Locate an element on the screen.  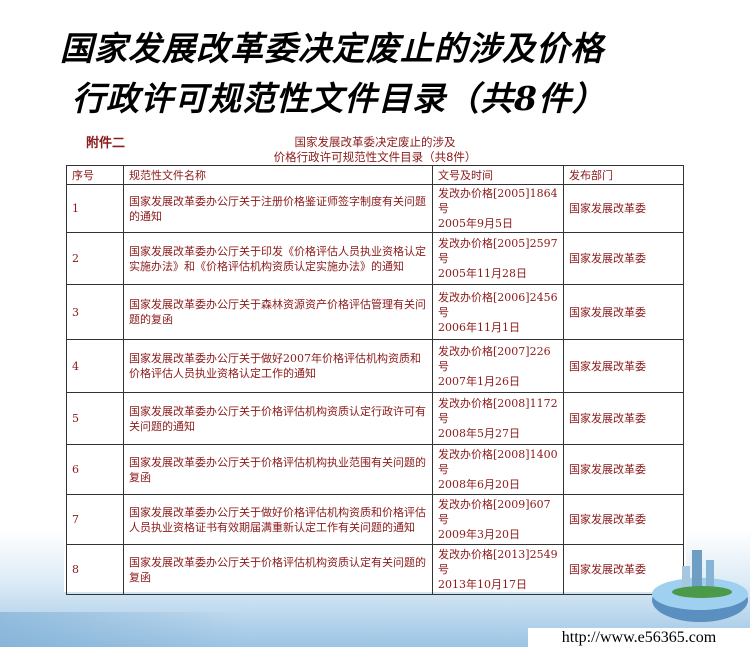
document-name: 国家发展改革委办公厅关于价格评估机构执业范围有关问题的复函 is located at coordinates (278, 469).